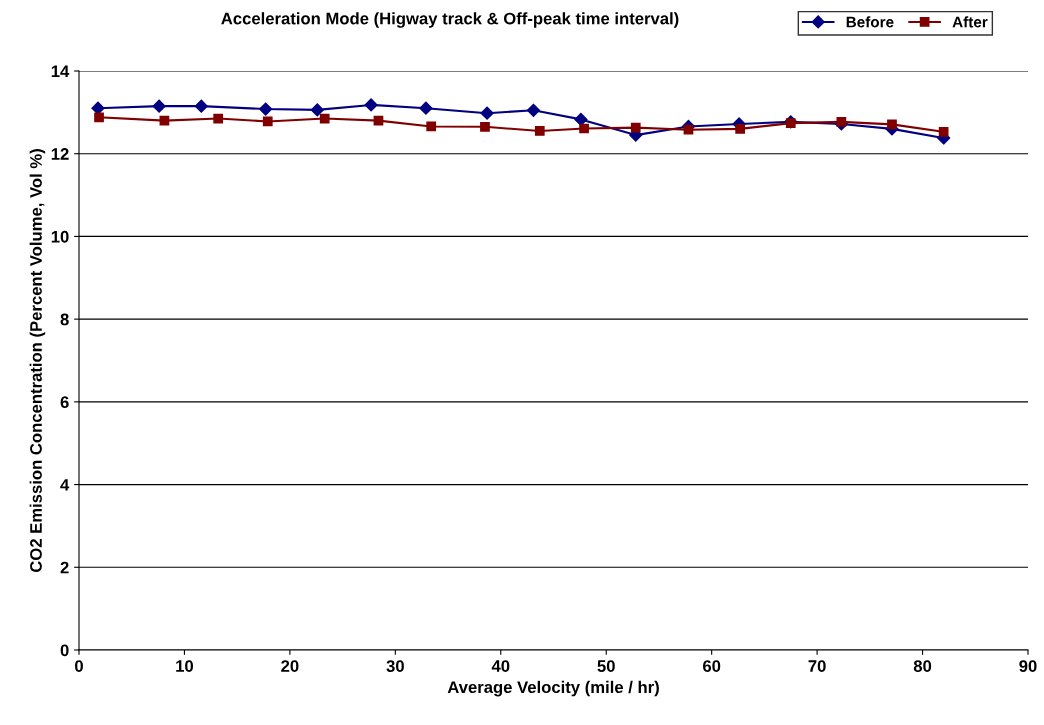 The width and height of the screenshot is (1044, 725). I want to click on y-tick-label: 12, so click(60, 154).